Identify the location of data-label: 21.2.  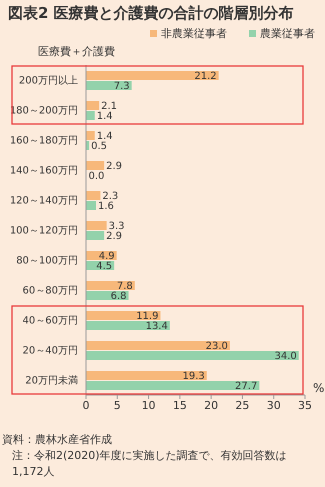
(205, 76).